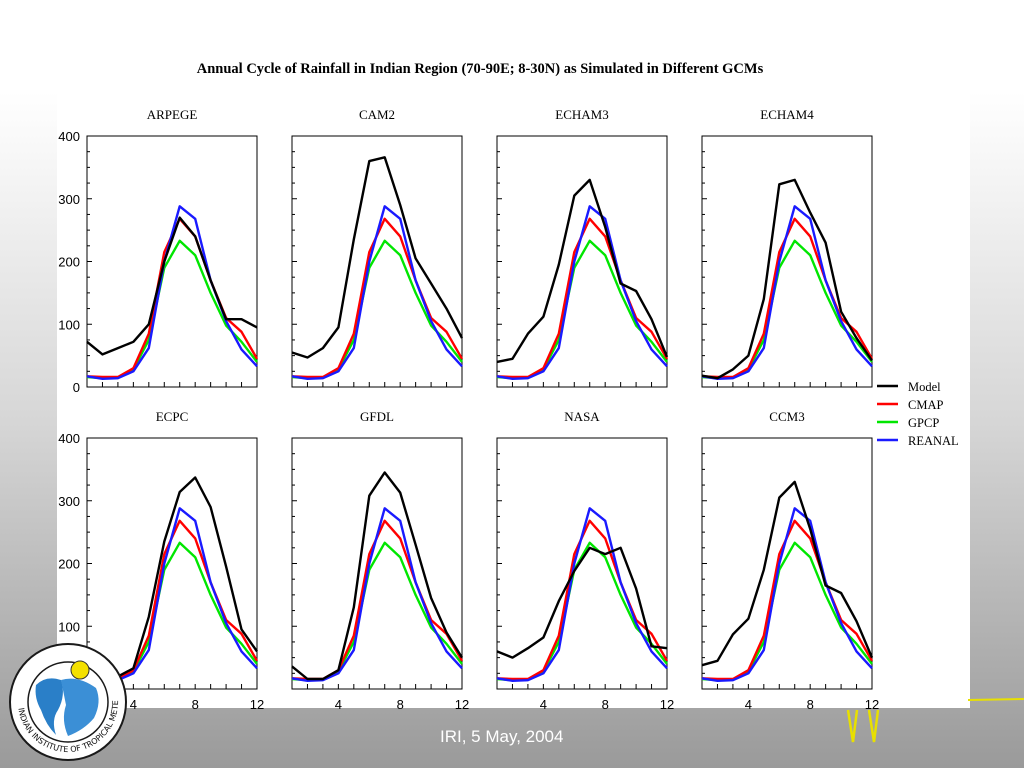 This screenshot has width=1024, height=769. I want to click on panel-title: NASA, so click(582, 416).